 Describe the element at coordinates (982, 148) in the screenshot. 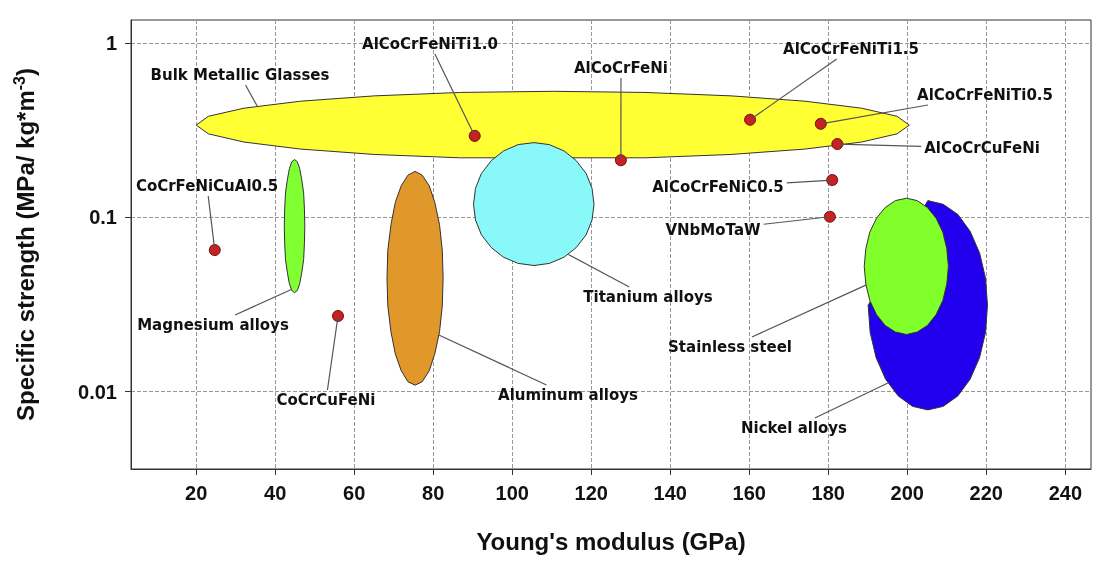

I see `annotation: AlCoCrCuFeNi` at that location.